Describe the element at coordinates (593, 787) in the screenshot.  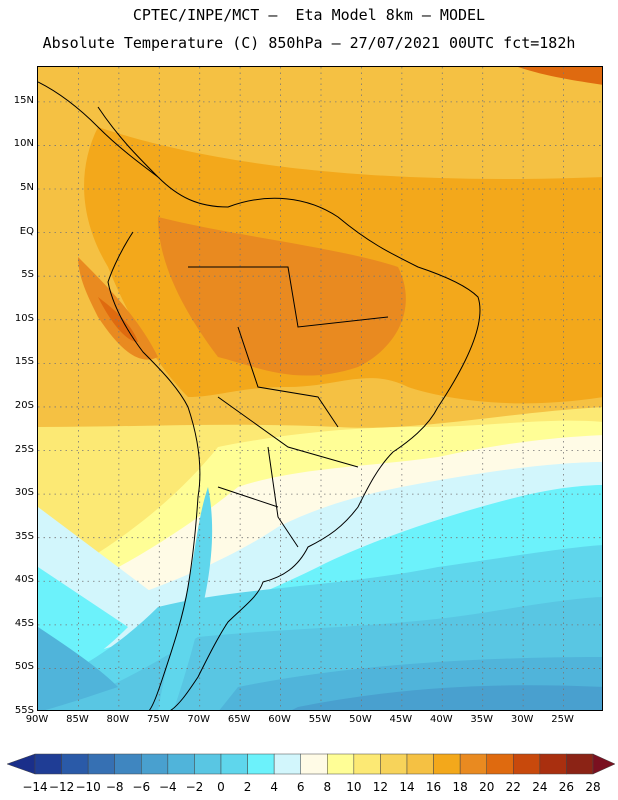
I see `colorbar-label: 28` at that location.